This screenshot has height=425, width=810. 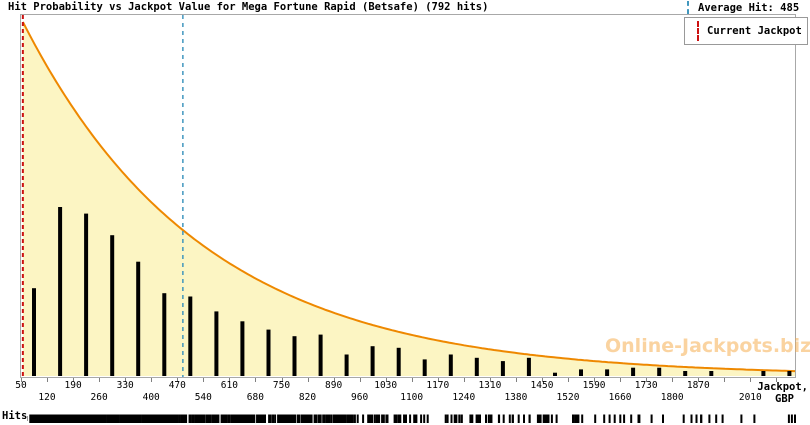 I want to click on x-axis-label: 50, so click(x=21, y=385).